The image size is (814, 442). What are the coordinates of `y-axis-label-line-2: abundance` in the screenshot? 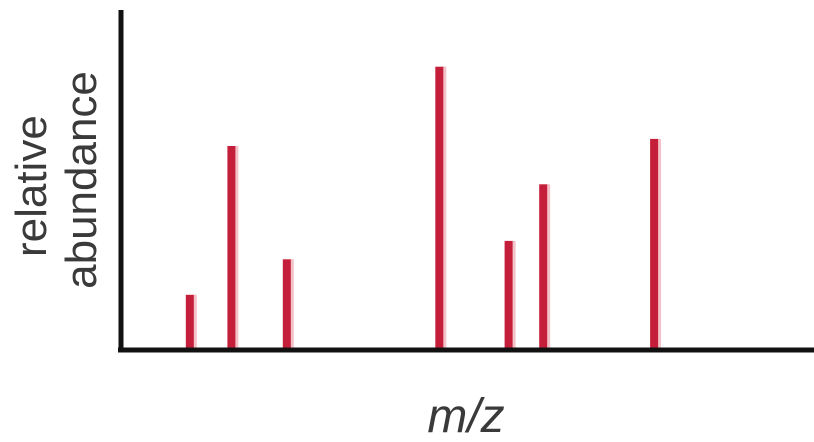 It's located at (81, 180).